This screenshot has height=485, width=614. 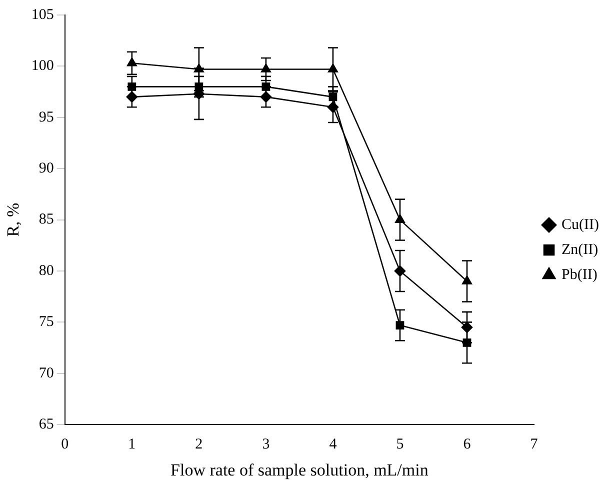 What do you see at coordinates (42, 66) in the screenshot?
I see `y-tick-label: 100` at bounding box center [42, 66].